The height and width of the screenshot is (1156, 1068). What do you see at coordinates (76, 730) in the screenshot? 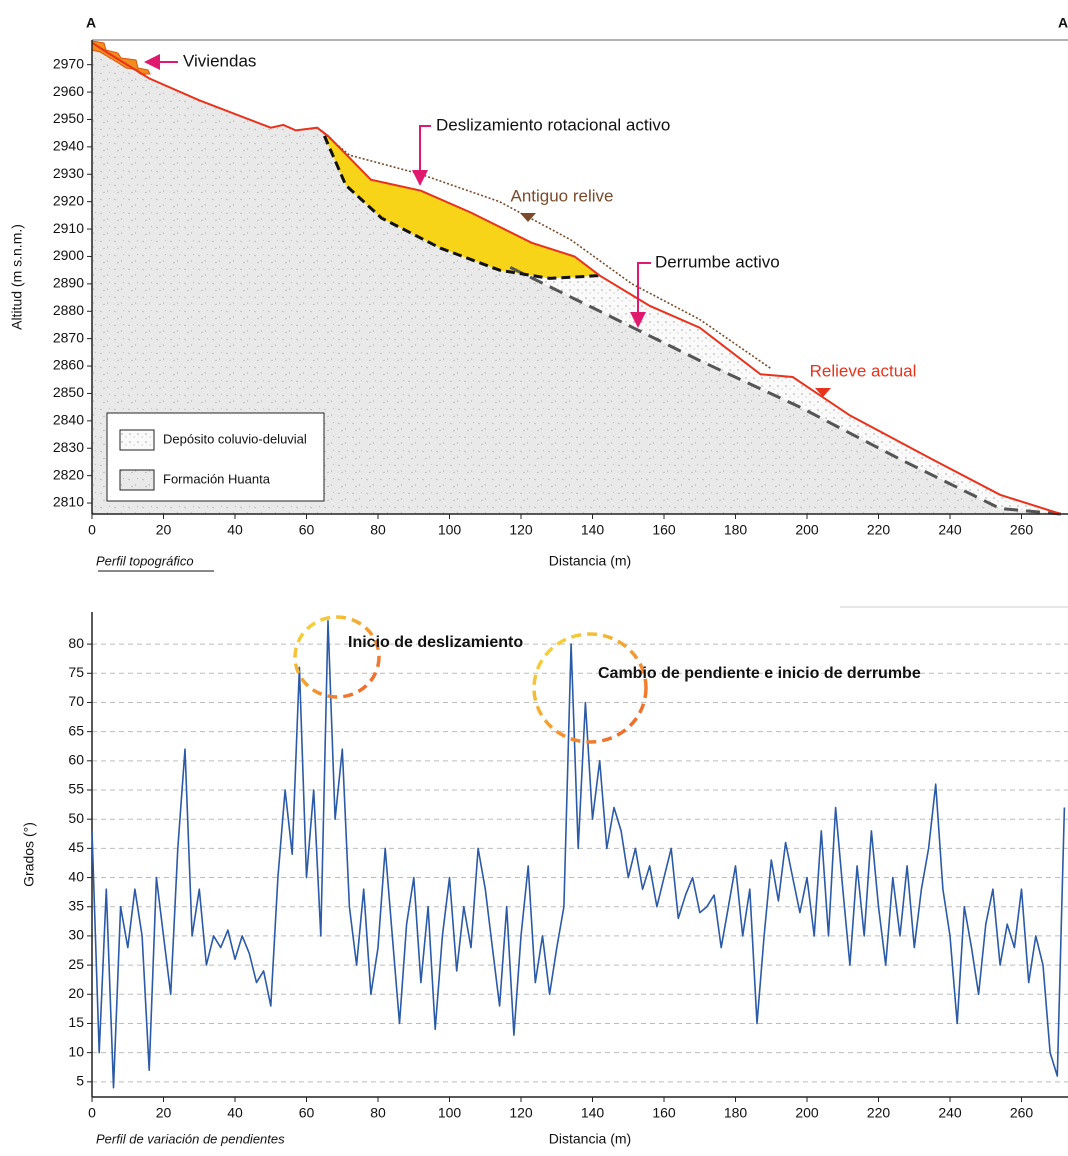
I see `y-tick-label: 65` at bounding box center [76, 730].